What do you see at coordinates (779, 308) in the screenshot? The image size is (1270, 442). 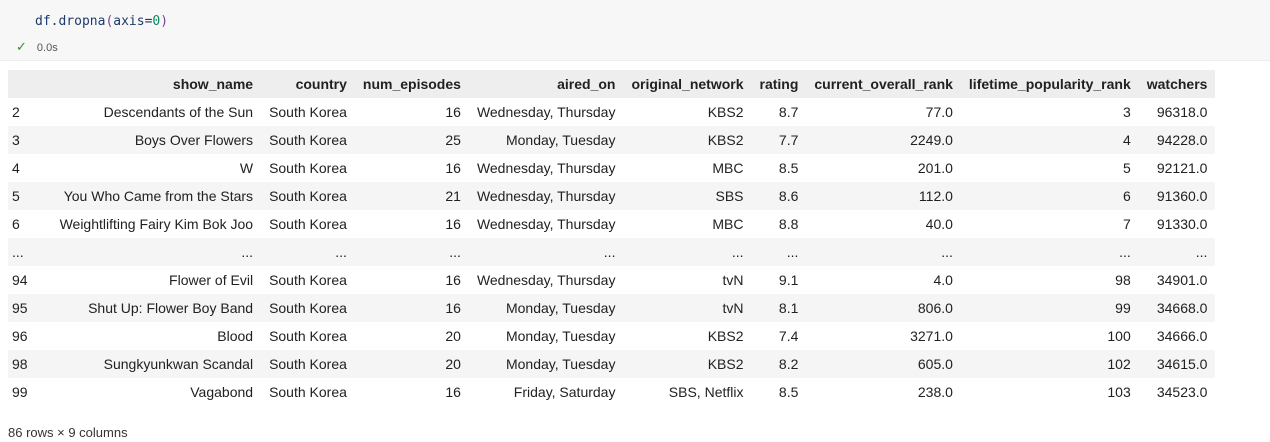 I see `cell-rating: 8.1` at bounding box center [779, 308].